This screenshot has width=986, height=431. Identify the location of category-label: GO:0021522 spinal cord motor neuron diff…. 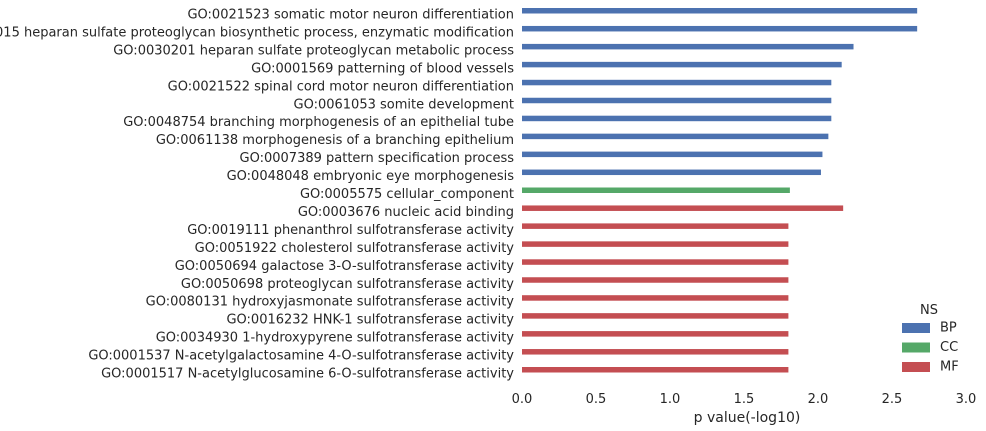
(341, 86).